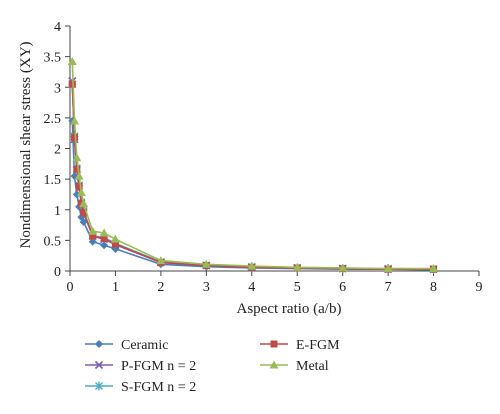 The width and height of the screenshot is (500, 414). What do you see at coordinates (57, 211) in the screenshot?
I see `y-tick-label: 1` at bounding box center [57, 211].